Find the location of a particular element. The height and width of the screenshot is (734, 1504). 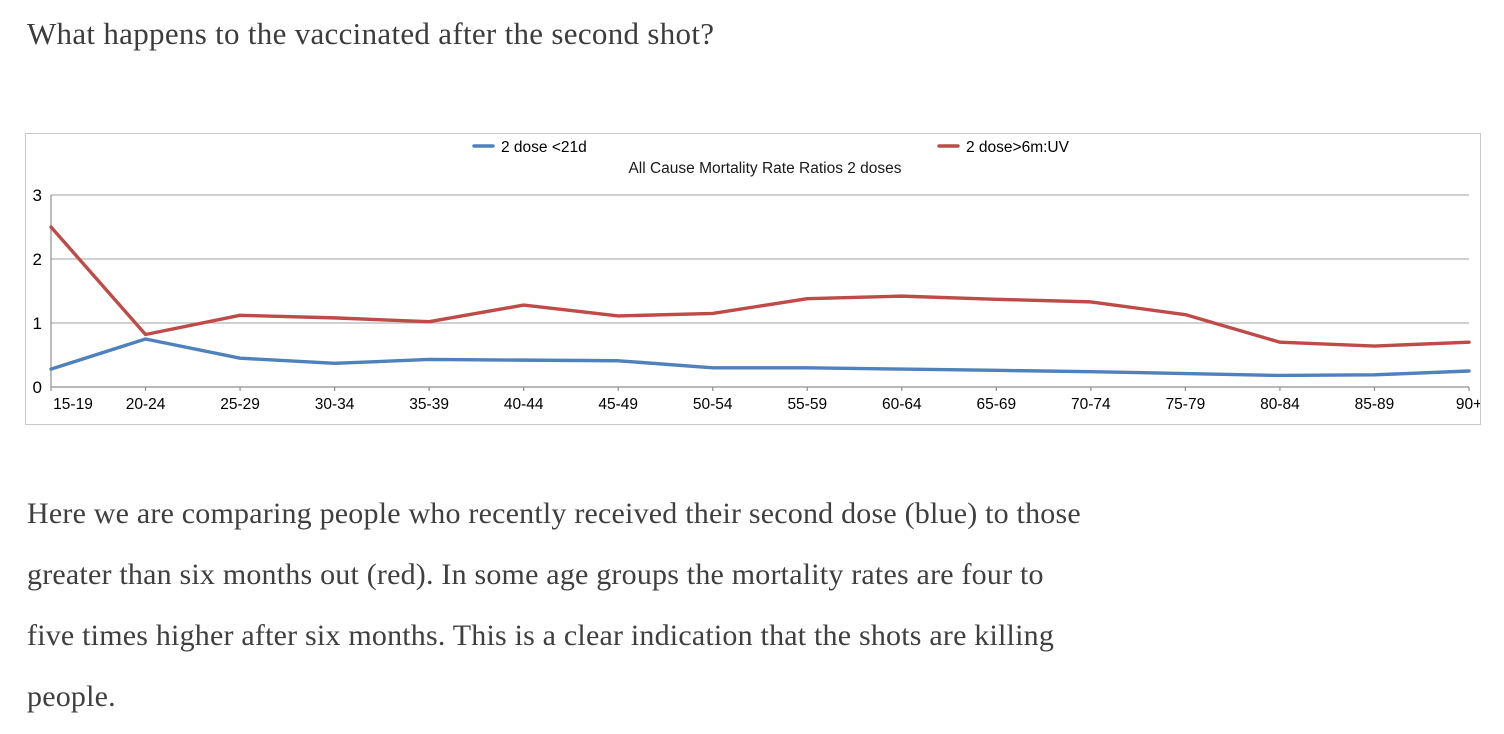

x-axis-tick-label: 20-24 is located at coordinates (146, 404).